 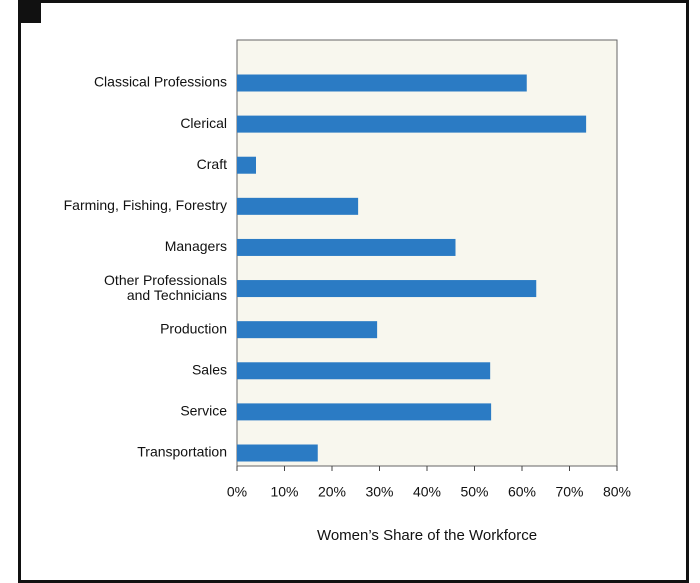 I want to click on x-tick-label: 0%, so click(x=237, y=492).